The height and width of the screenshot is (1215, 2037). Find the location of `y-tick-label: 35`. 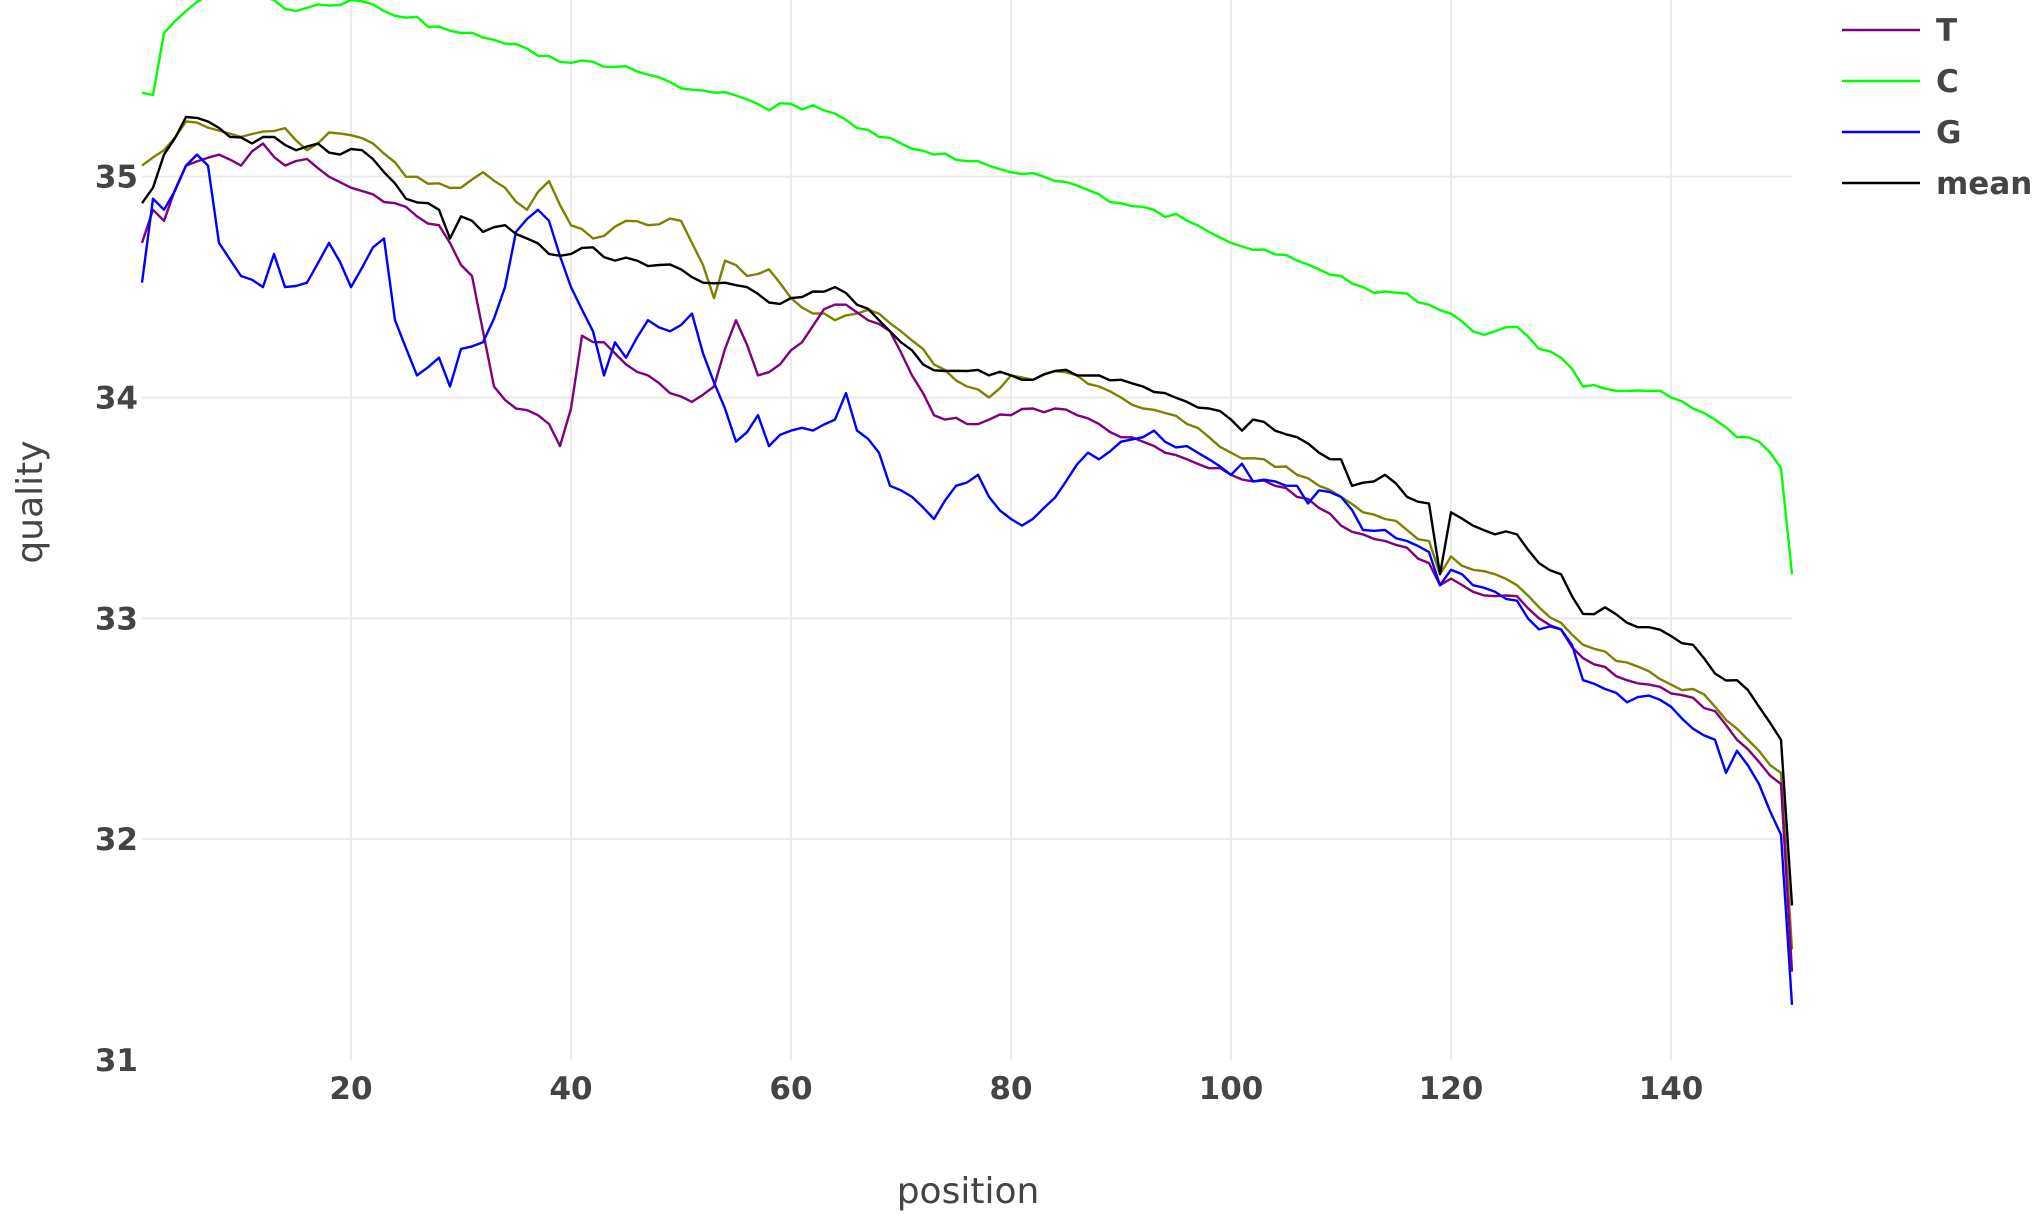

y-tick-label: 35 is located at coordinates (116, 178).